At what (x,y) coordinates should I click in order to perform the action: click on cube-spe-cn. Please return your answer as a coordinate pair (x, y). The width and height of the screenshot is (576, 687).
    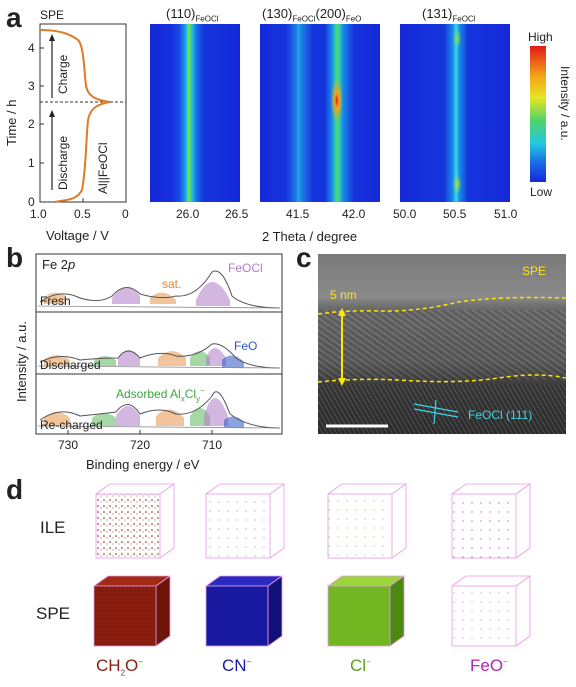
    Looking at the image, I should click on (244, 611).